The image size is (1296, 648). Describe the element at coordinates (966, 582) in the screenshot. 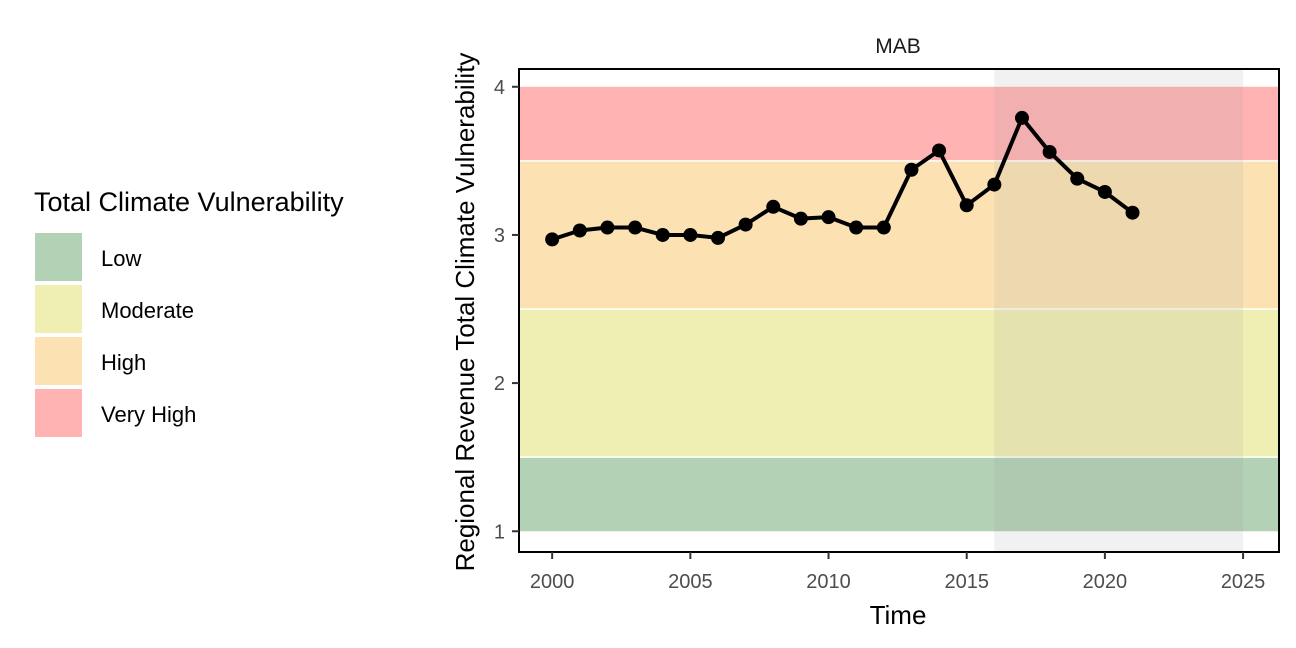

I see `x-tick-label-2015: 2015` at that location.